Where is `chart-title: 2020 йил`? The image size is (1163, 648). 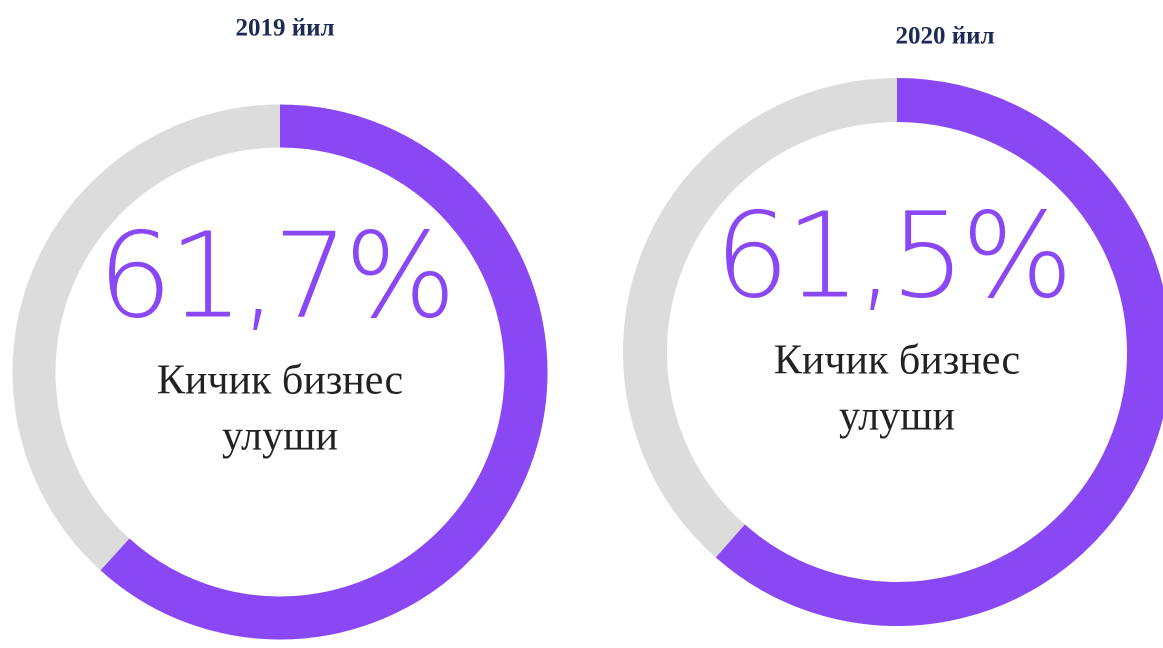 chart-title: 2020 йил is located at coordinates (944, 36).